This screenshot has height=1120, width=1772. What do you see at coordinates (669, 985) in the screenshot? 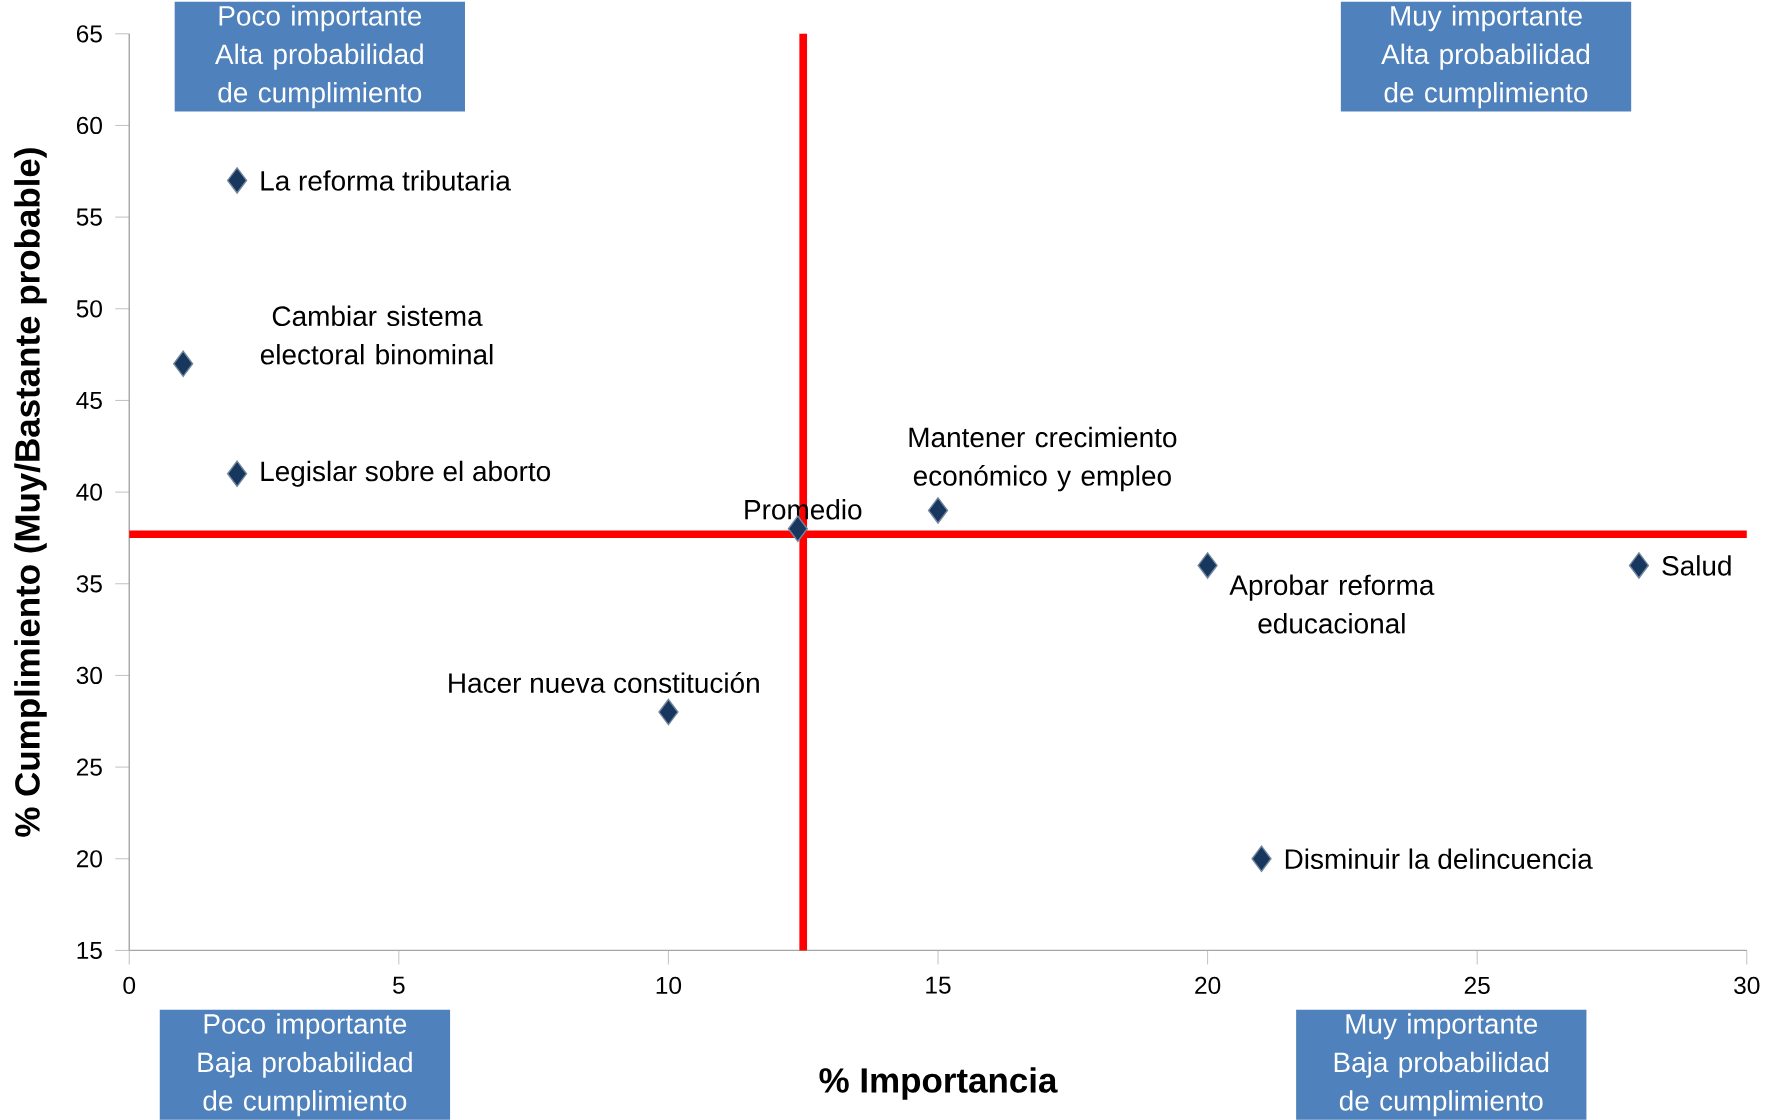
I see `x-tick-label: 10` at bounding box center [669, 985].